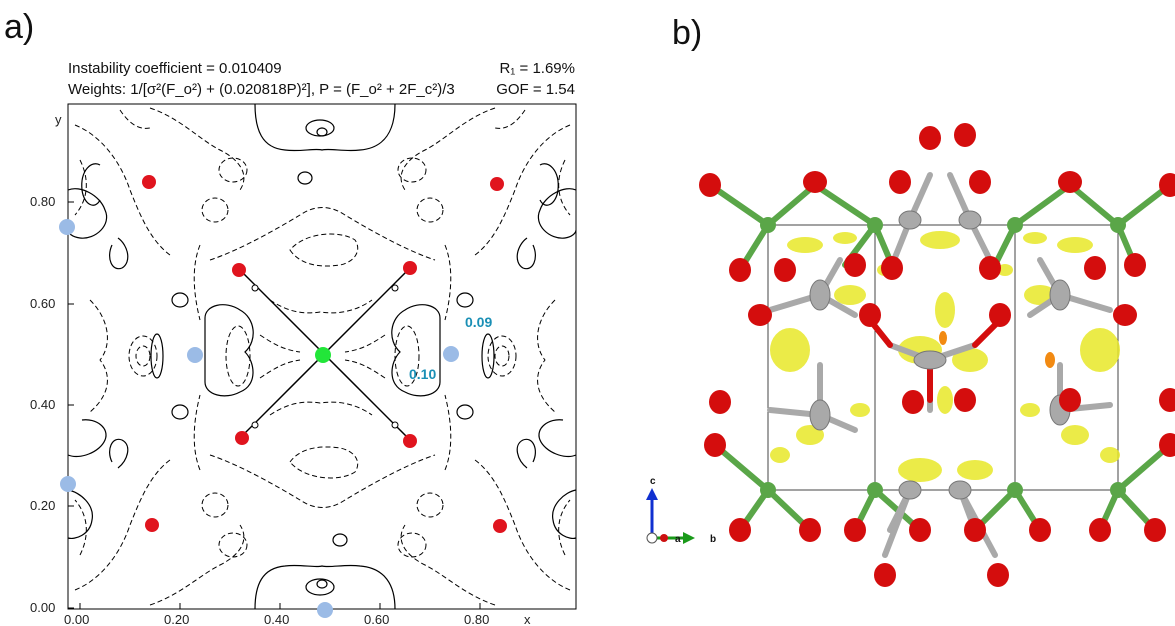  I want to click on y-tick-1: 0.20, so click(42, 505).